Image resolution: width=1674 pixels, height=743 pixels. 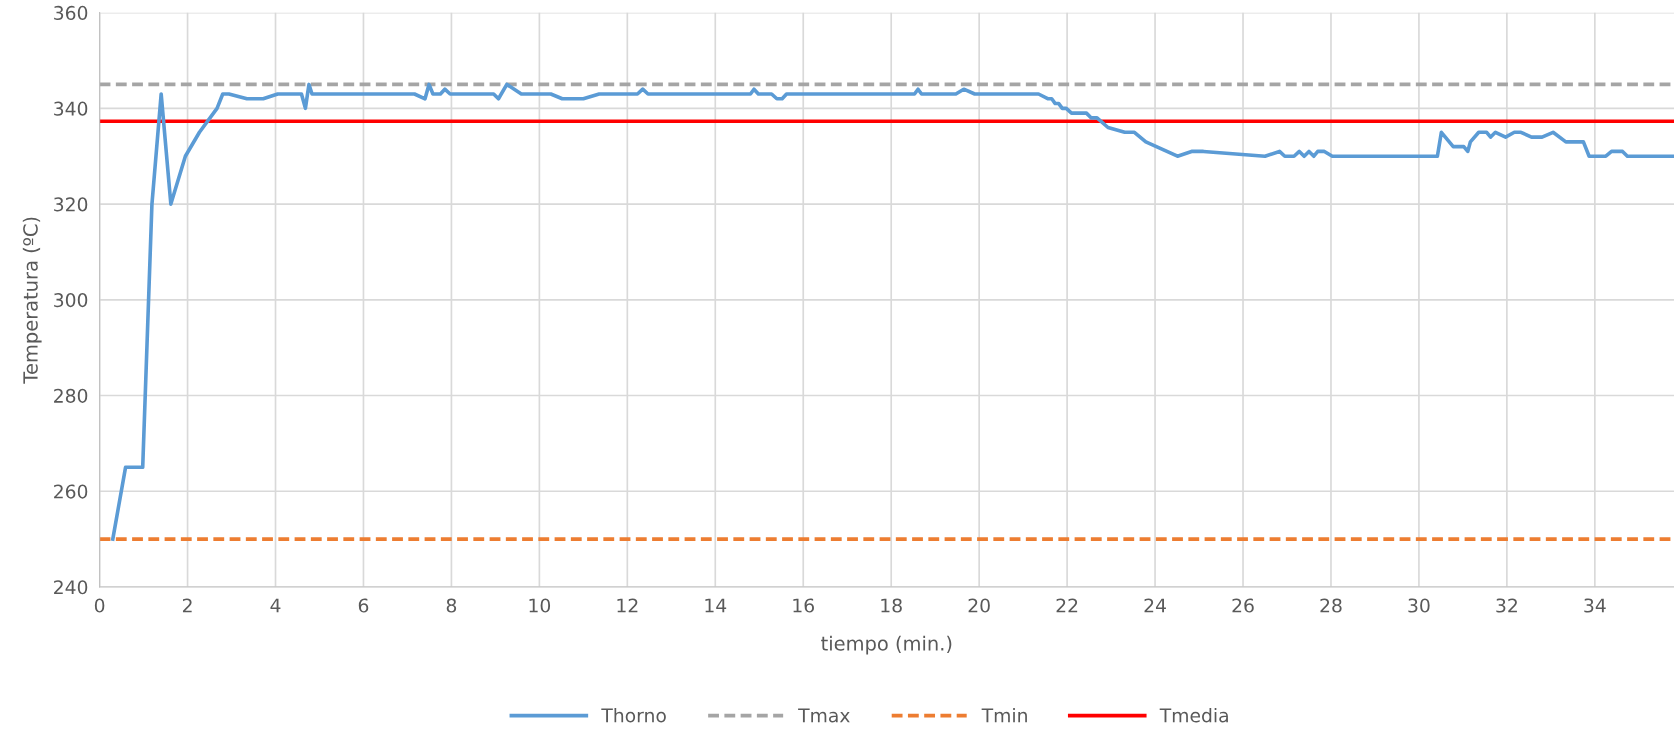 What do you see at coordinates (1243, 605) in the screenshot?
I see `x-tick-label: 26` at bounding box center [1243, 605].